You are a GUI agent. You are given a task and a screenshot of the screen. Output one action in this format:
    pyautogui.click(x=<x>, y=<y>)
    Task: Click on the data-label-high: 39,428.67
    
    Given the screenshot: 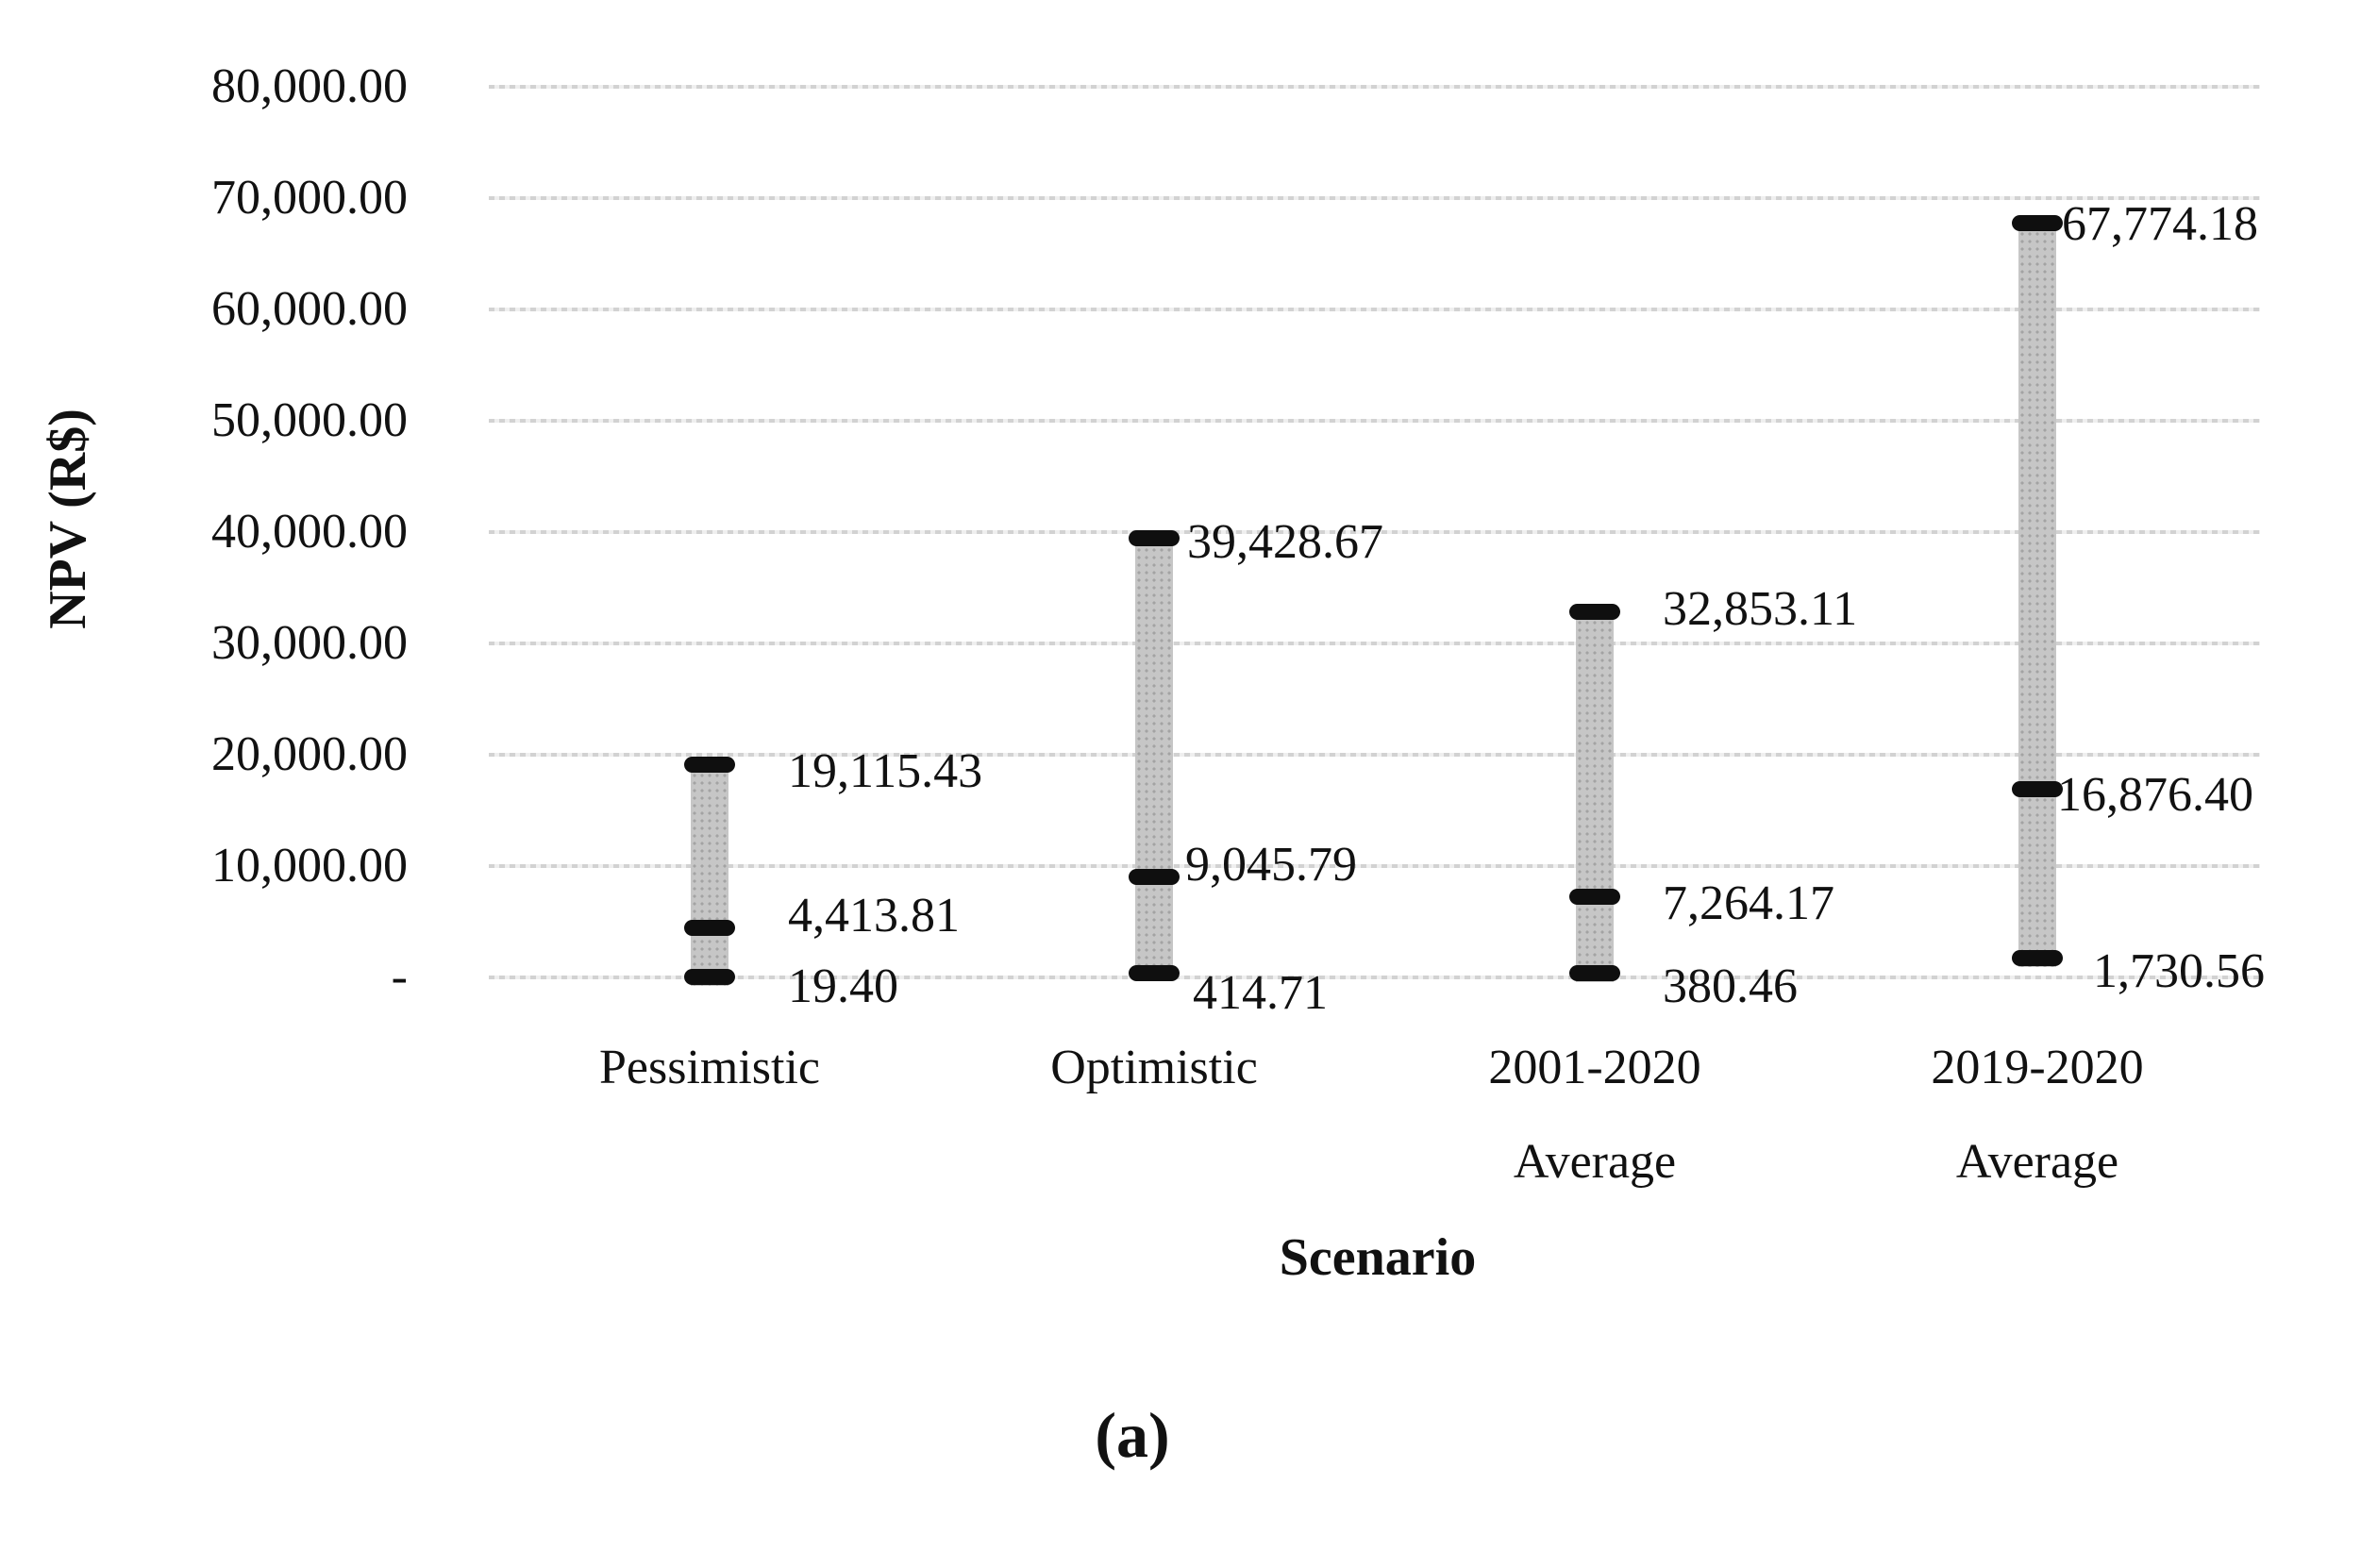 What is the action you would take?
    pyautogui.click(x=1285, y=542)
    